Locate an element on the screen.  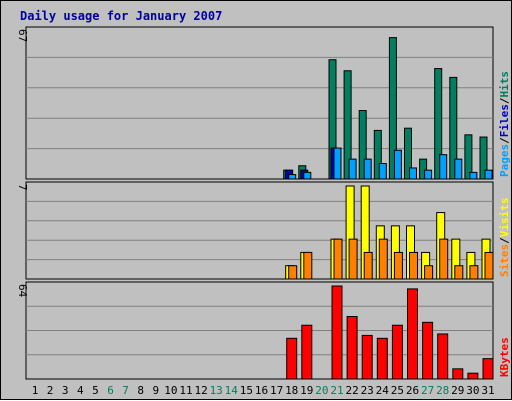
day-label-6: 6 is located at coordinates (110, 390).